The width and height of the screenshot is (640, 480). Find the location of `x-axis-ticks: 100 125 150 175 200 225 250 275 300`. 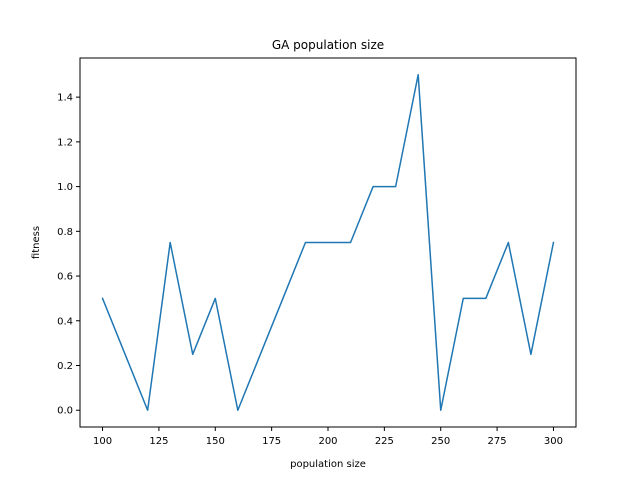

x-axis-ticks: 100 125 150 175 200 225 250 275 300 is located at coordinates (328, 437).